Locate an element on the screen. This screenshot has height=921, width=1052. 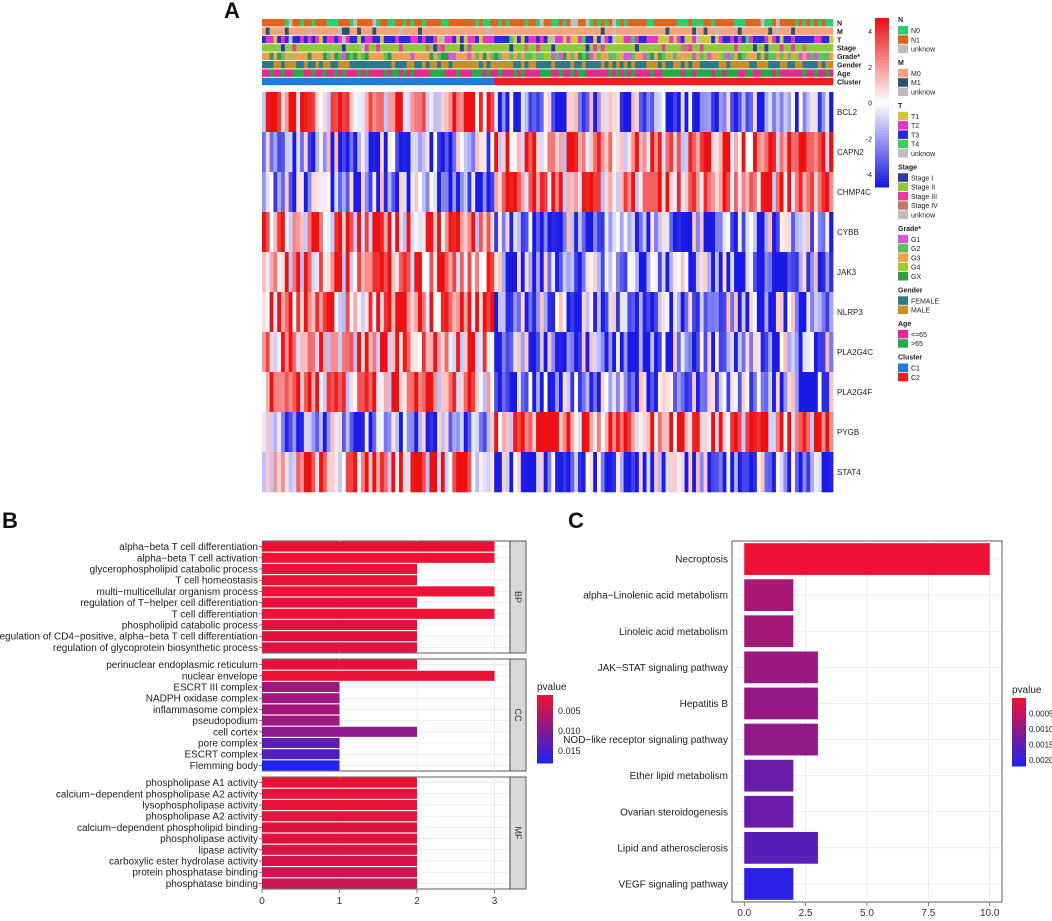
bar is located at coordinates (339, 647).